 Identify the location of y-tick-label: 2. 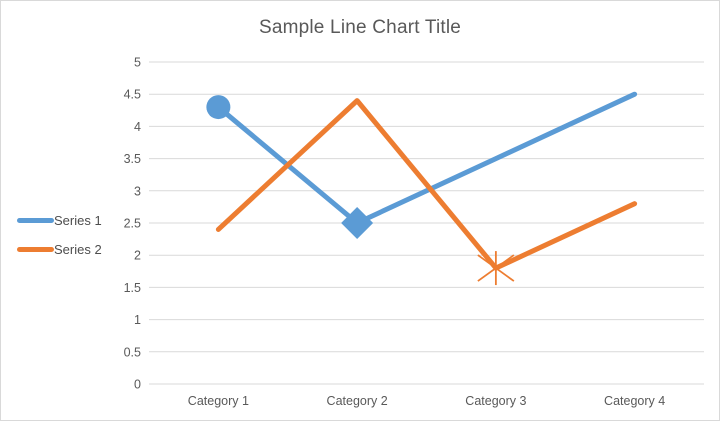
(137, 256).